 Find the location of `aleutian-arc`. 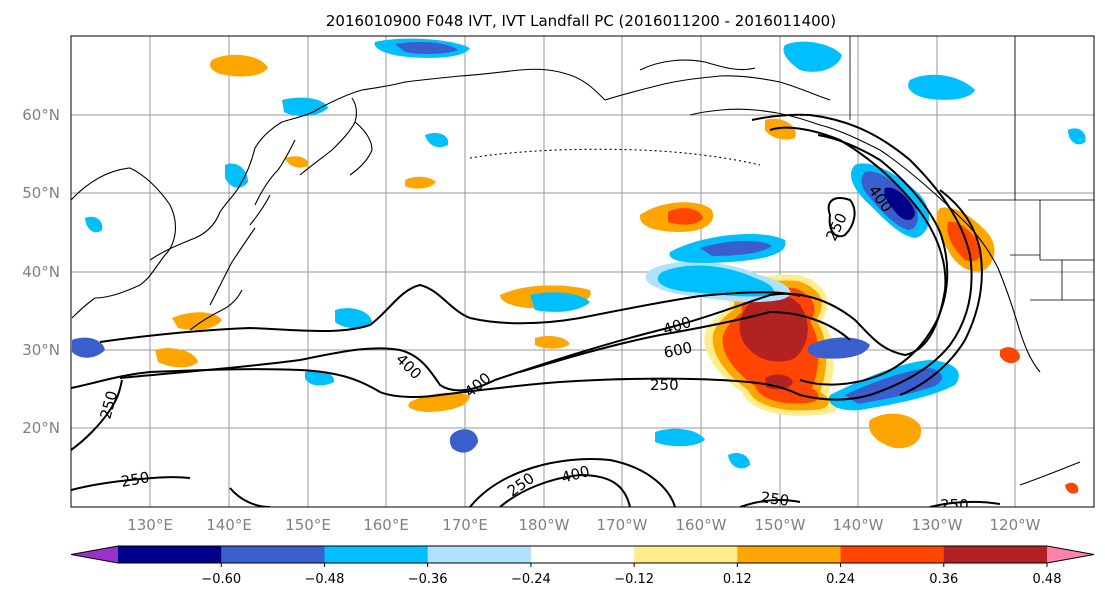

aleutian-arc is located at coordinates (615, 157).